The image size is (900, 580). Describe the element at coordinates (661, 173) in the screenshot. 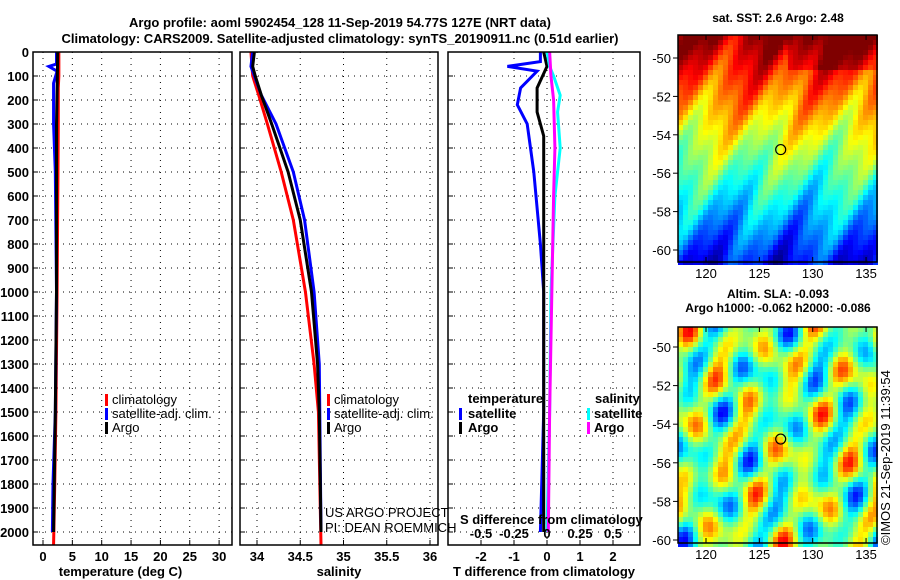

I see `map-lat-label: -56` at that location.